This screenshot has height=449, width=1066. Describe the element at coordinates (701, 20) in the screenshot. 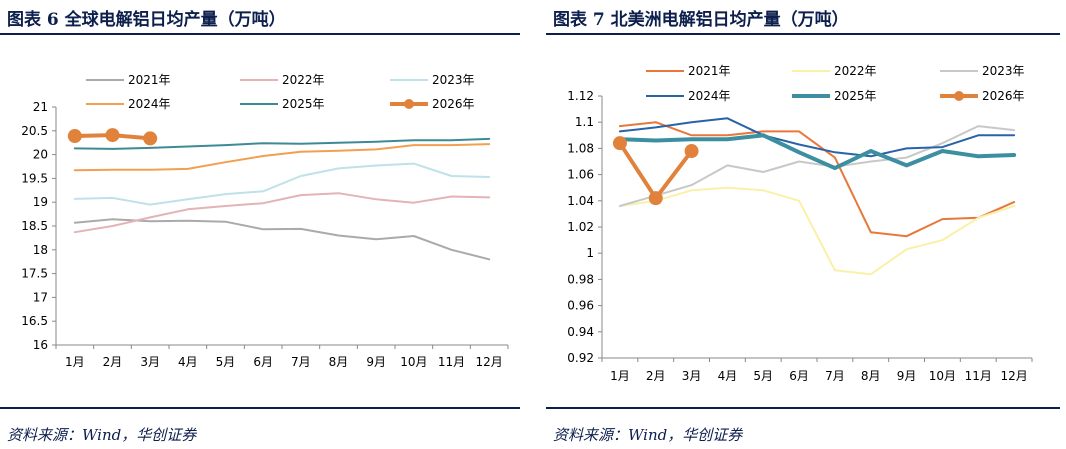

I see `chart-title: 图表 7 北美洲电解铝日均产量（万吨）` at that location.